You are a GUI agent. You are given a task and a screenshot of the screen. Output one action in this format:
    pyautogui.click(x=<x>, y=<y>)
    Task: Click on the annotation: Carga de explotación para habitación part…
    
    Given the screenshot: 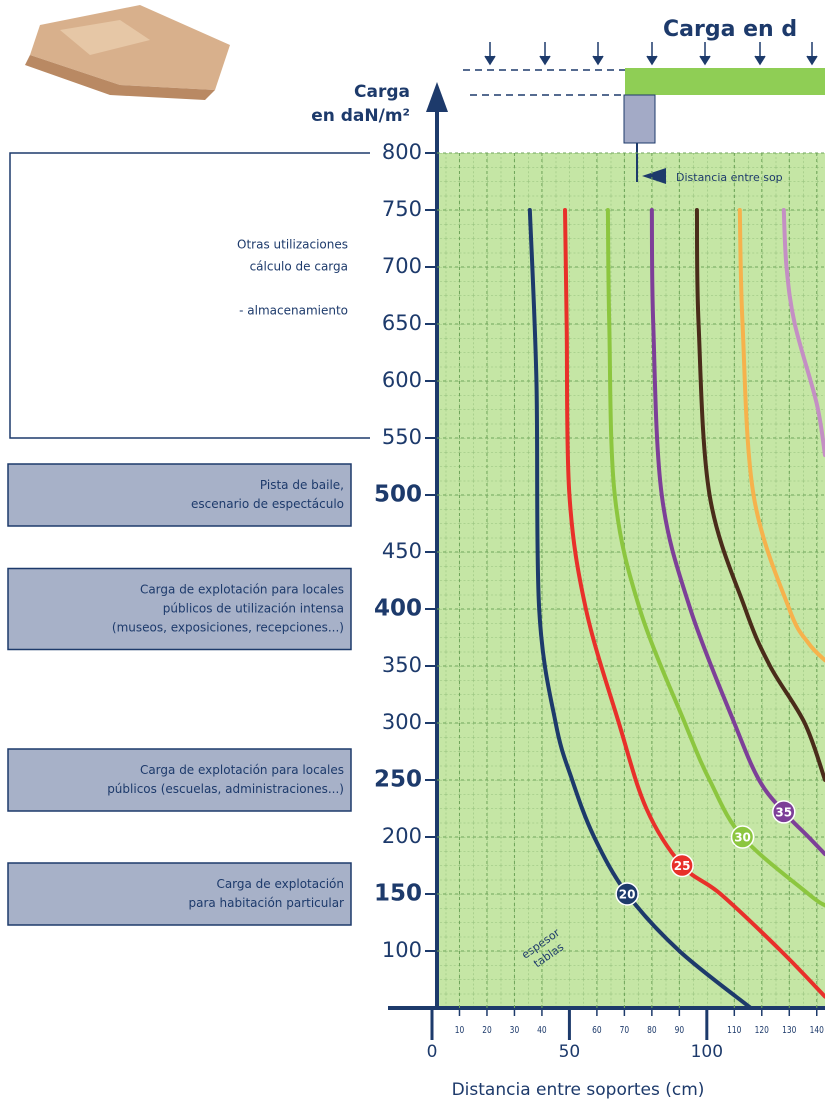 What is the action you would take?
    pyautogui.click(x=179, y=894)
    